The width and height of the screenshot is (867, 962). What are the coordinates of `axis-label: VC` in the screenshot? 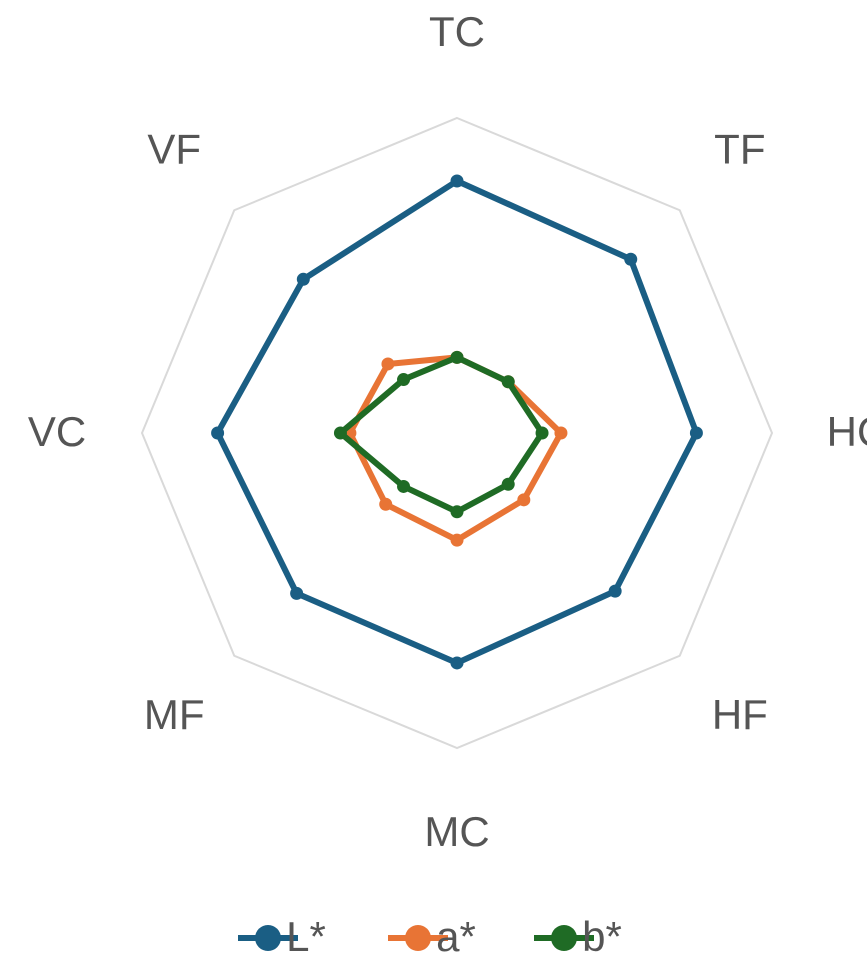 It's located at (57, 431).